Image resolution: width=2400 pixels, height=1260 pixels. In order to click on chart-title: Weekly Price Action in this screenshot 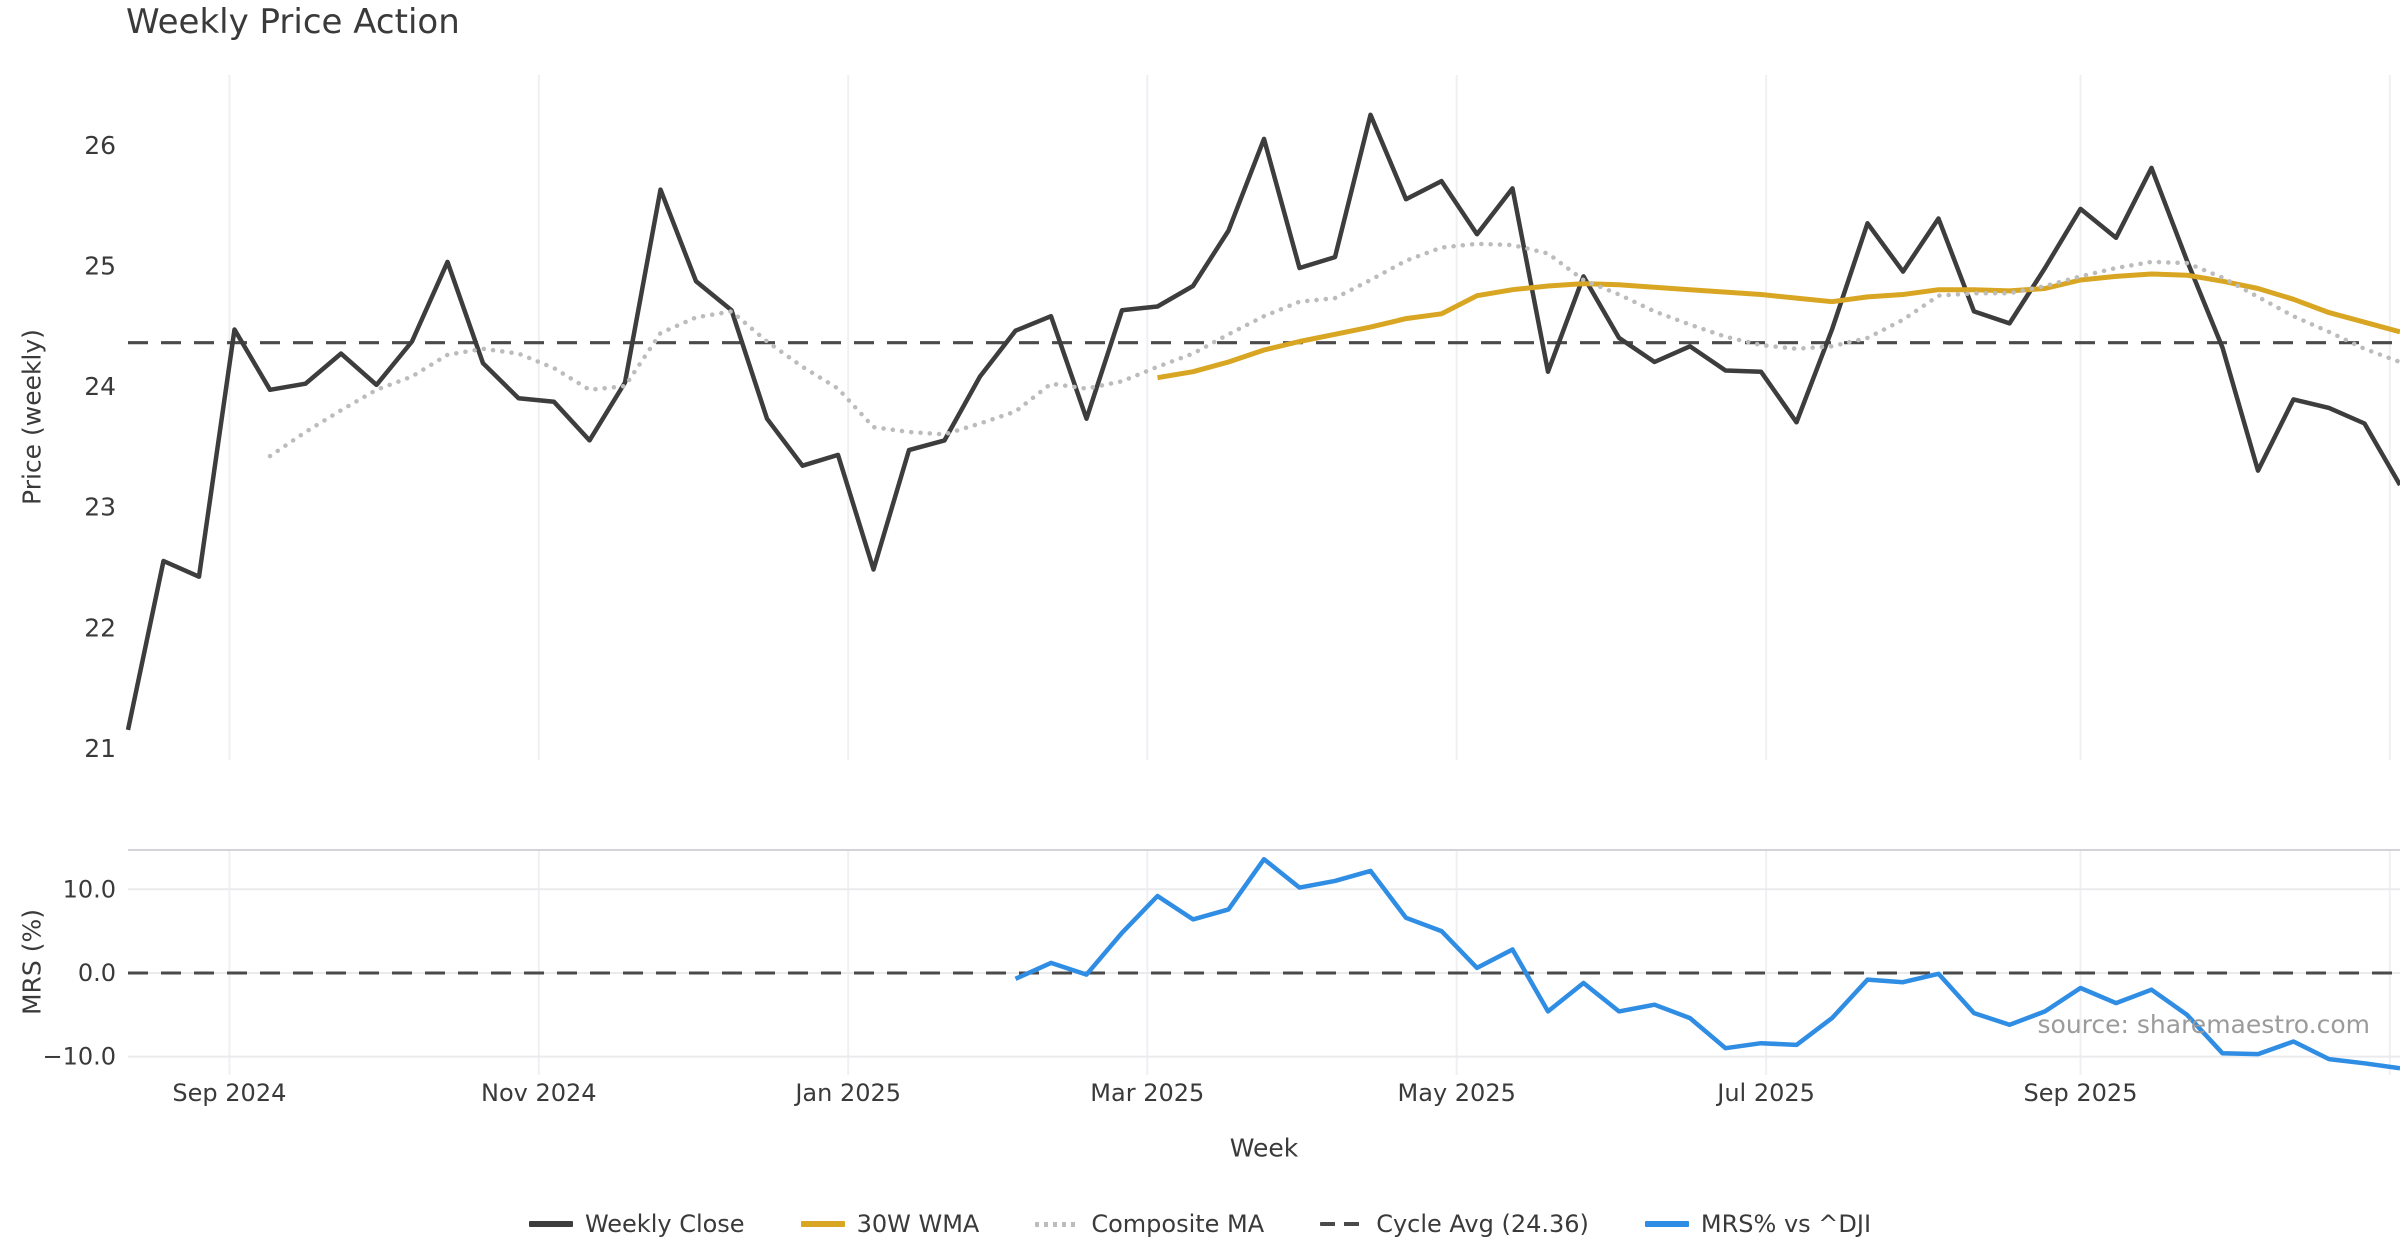, I will do `click(293, 22)`.